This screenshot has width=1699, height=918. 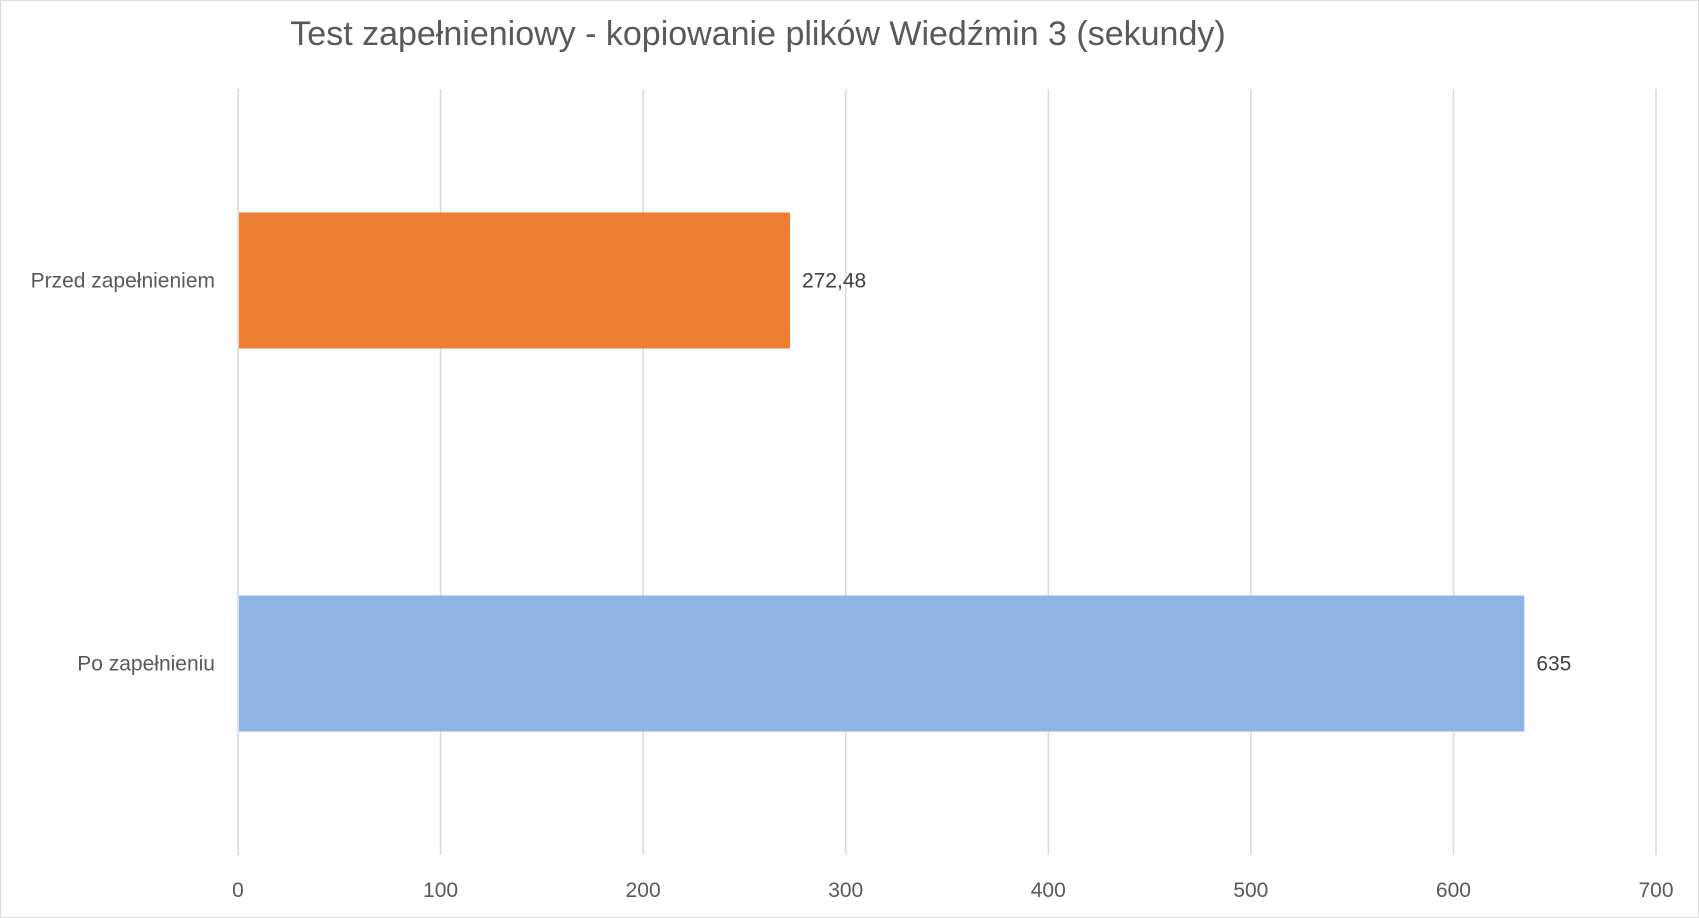 I want to click on x-tick-label: 0, so click(x=238, y=890).